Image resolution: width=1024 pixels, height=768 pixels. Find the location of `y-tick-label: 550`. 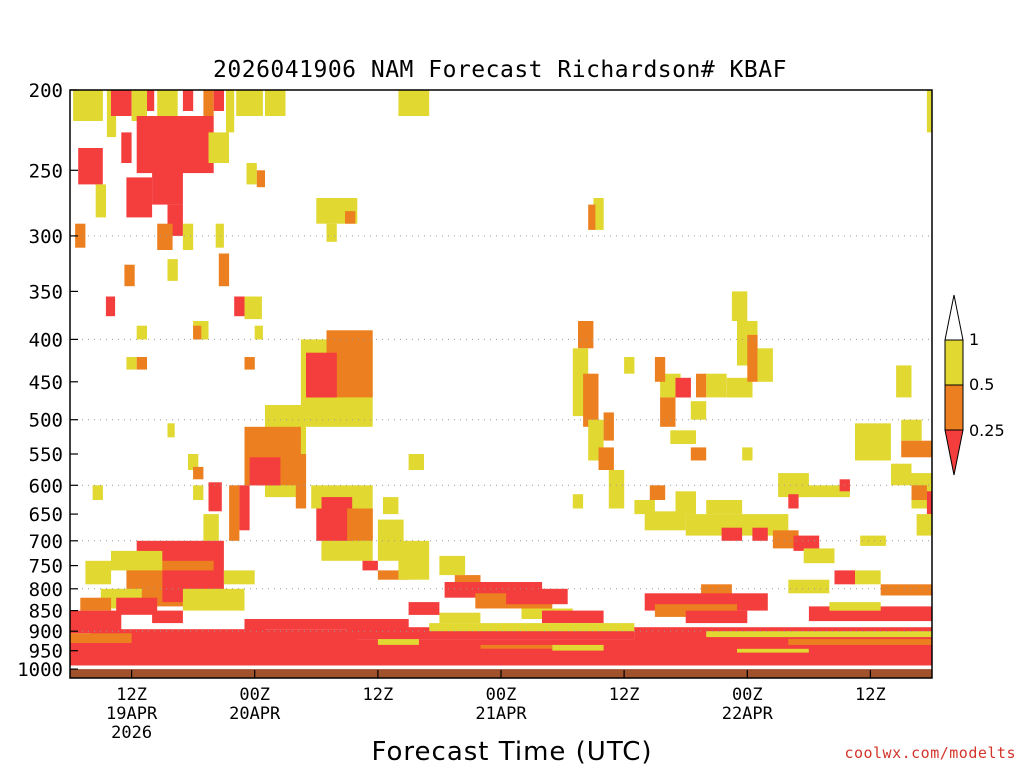

y-tick-label: 550 is located at coordinates (46, 455).